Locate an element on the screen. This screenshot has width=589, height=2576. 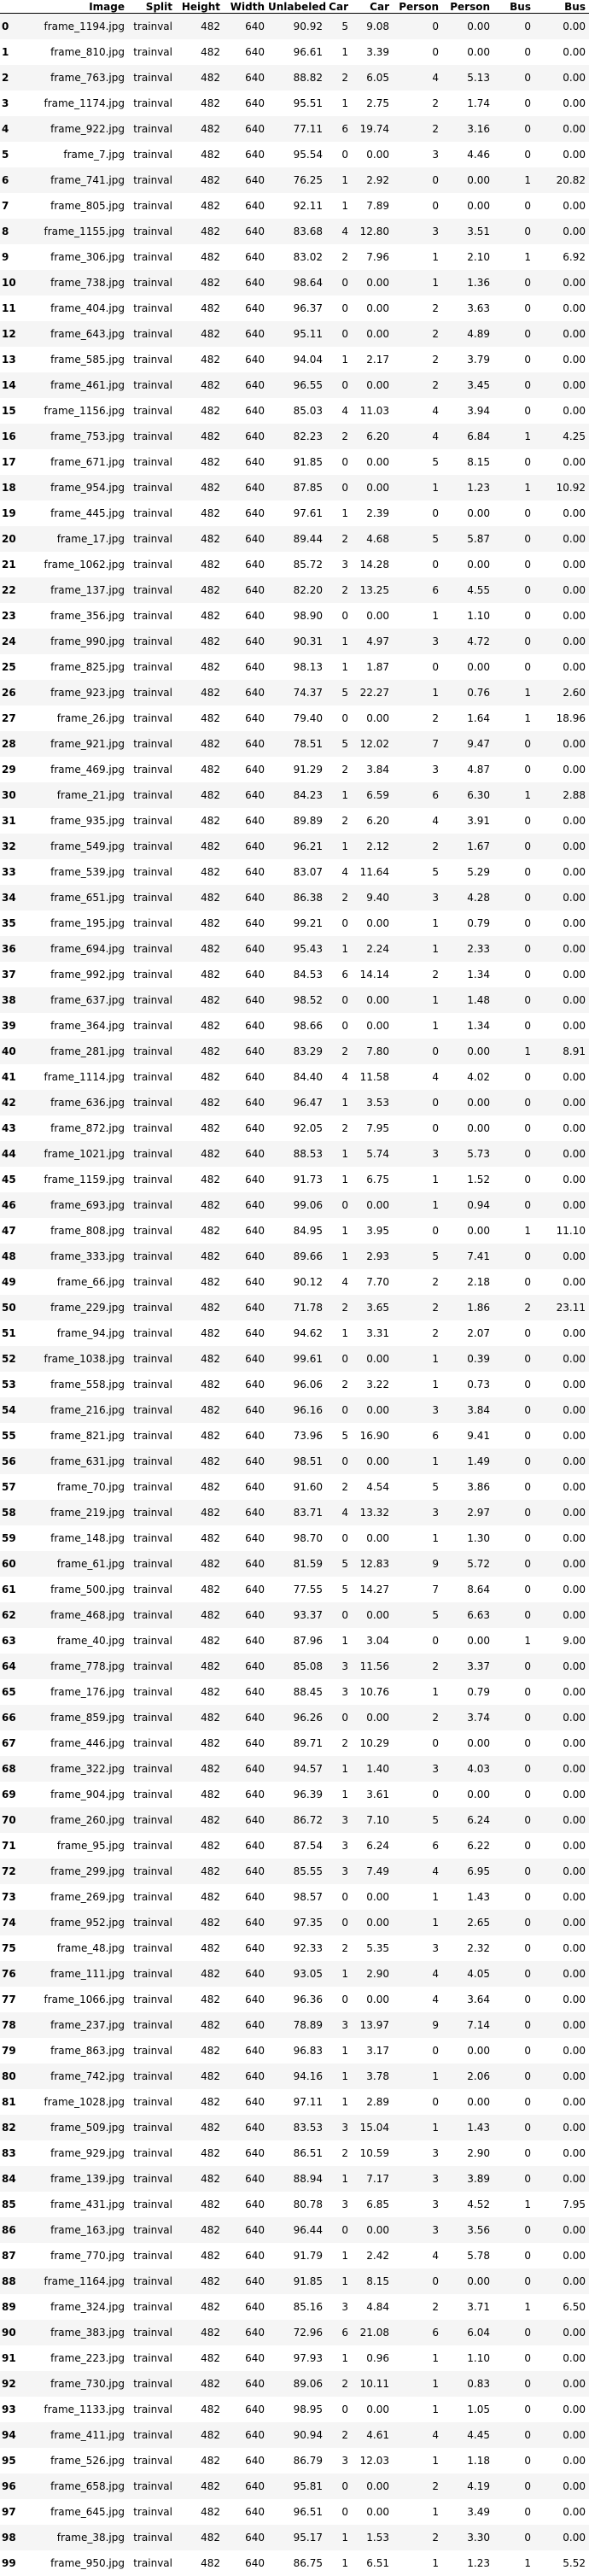
table-cell: frame_1028.jpg is located at coordinates (84, 2101).